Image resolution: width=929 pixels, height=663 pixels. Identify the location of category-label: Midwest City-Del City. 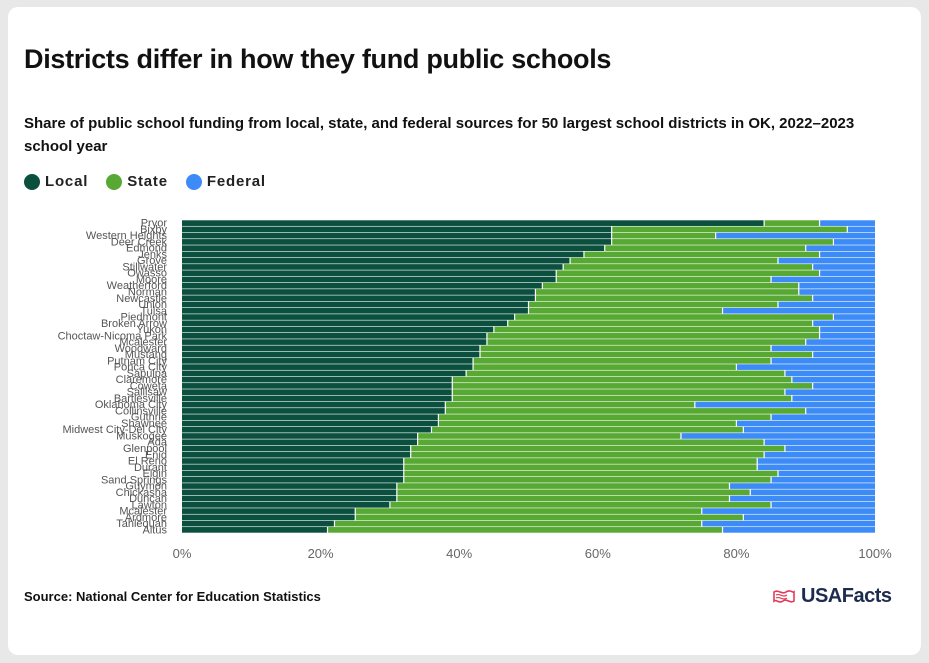
(114, 430).